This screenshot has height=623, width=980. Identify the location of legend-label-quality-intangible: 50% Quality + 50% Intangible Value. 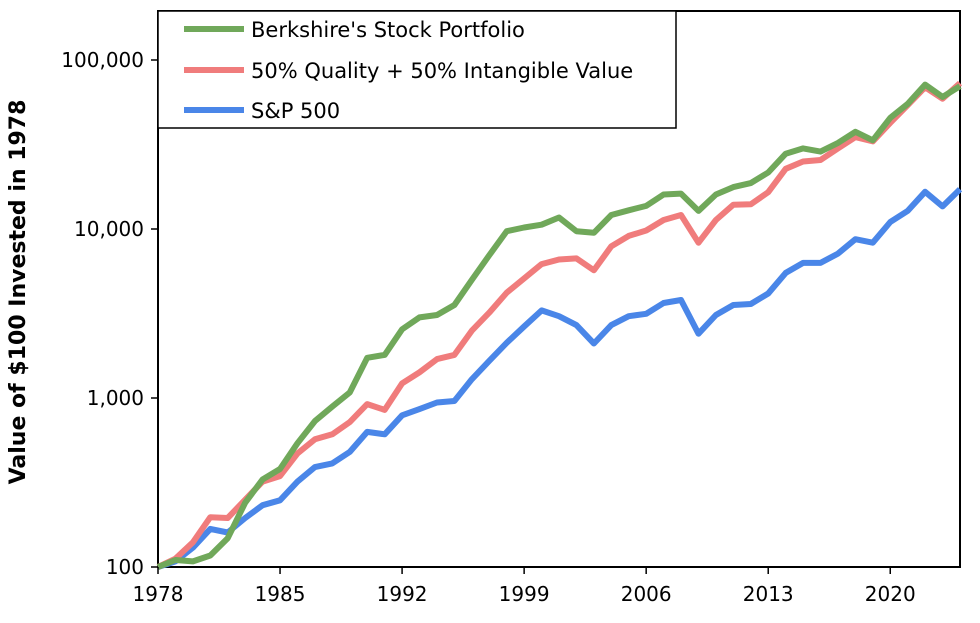
(442, 71).